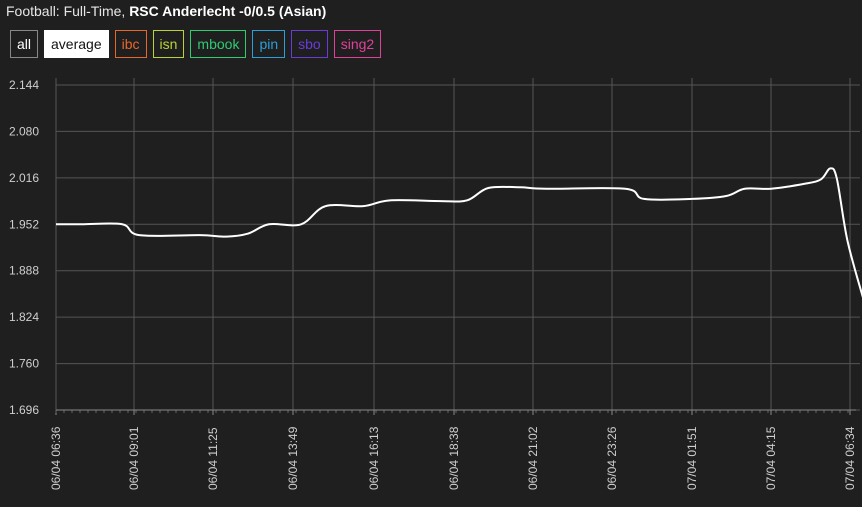  I want to click on x-tick-label: 06/04 06:36, so click(56, 458).